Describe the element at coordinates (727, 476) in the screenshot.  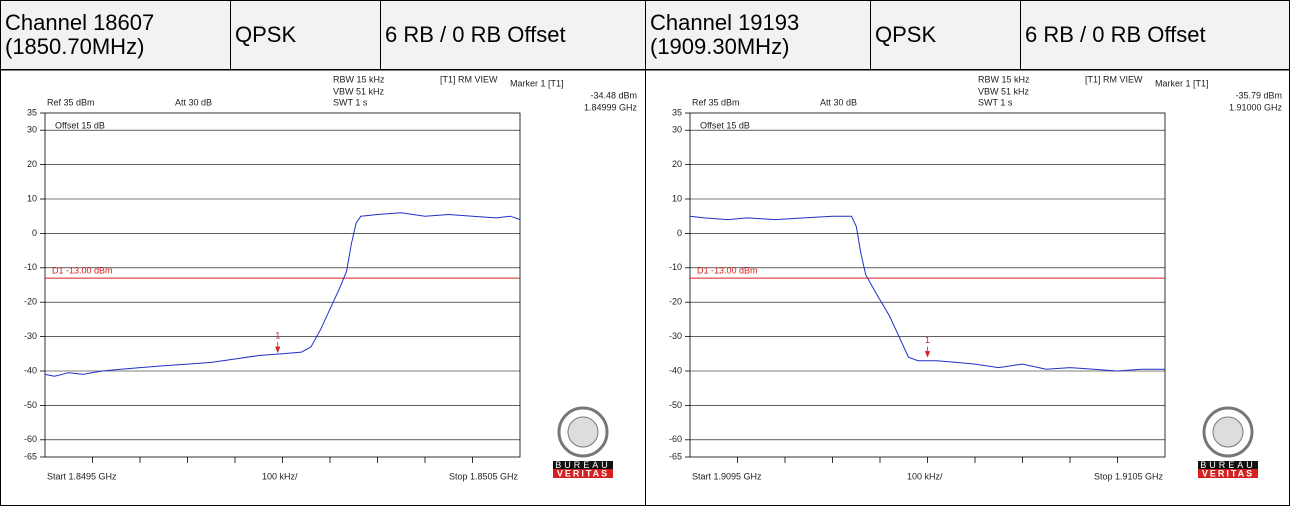
I see `start-frequency: Start 1.9095 GHz` at that location.